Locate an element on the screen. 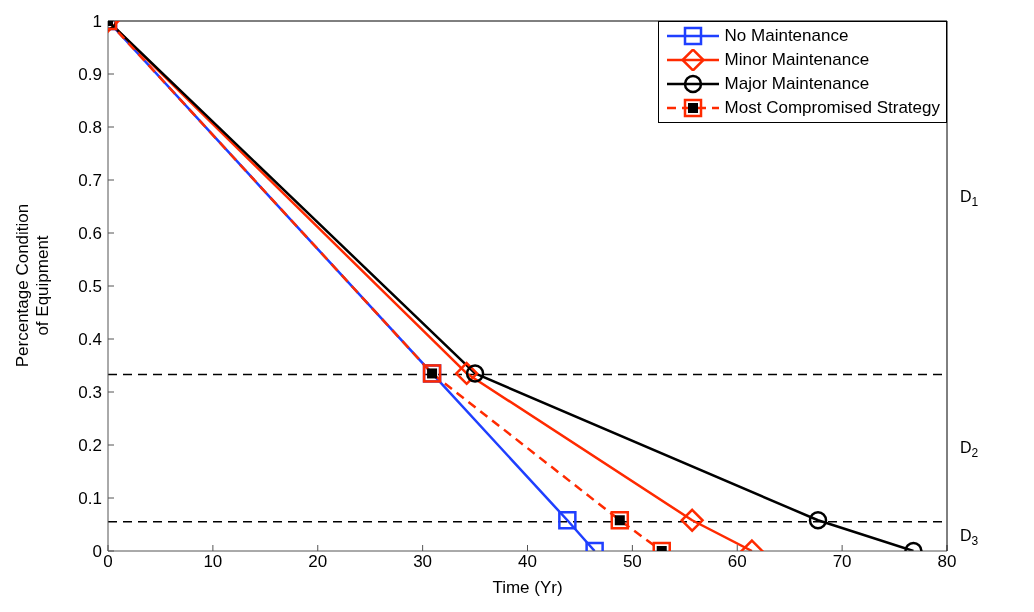 The width and height of the screenshot is (1034, 612). x-tick-label: 60 is located at coordinates (737, 562).